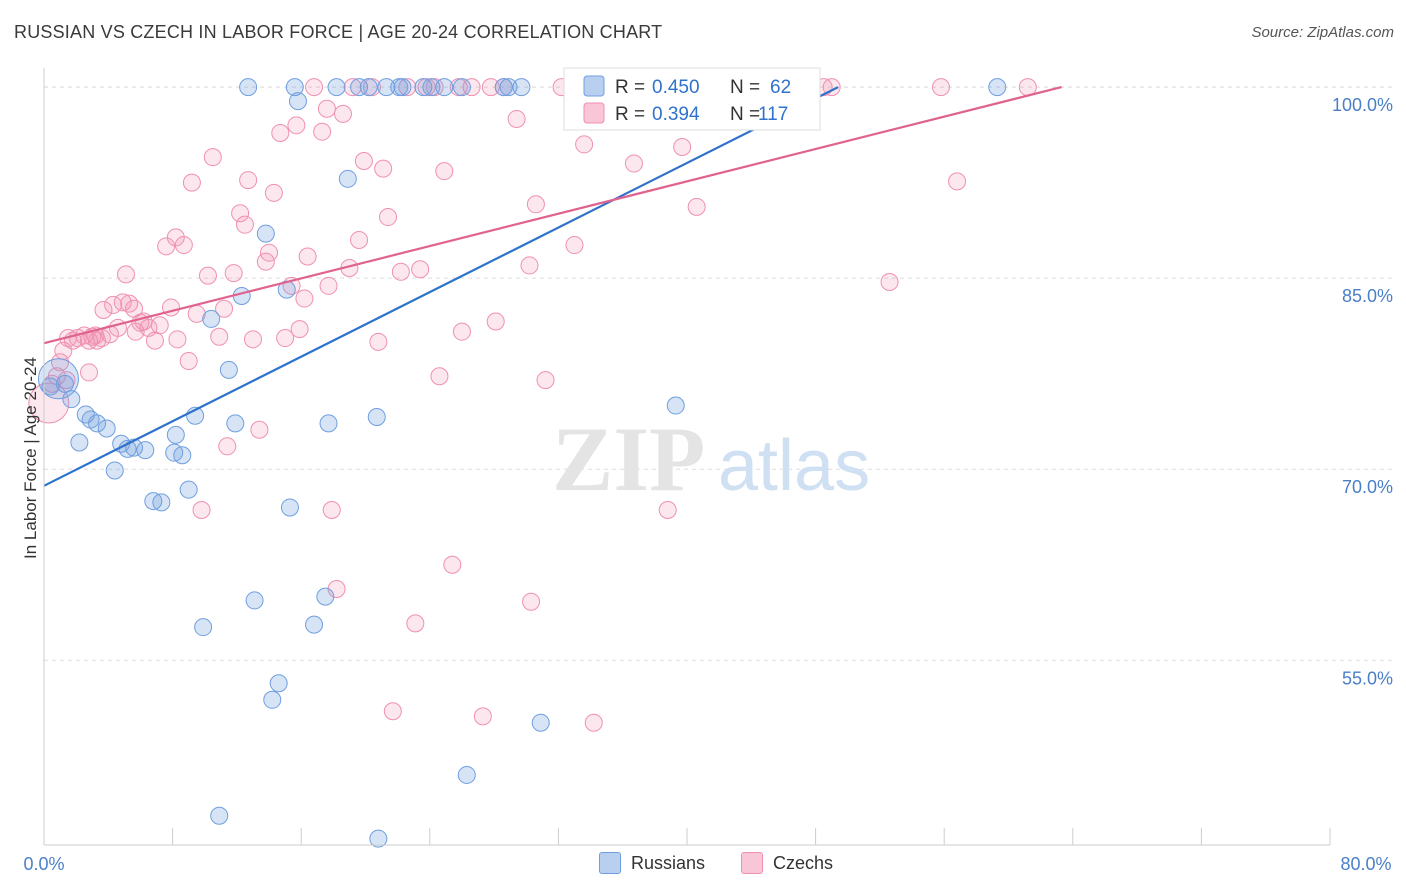  I want to click on legend-czechs-swatch, so click(594, 113).